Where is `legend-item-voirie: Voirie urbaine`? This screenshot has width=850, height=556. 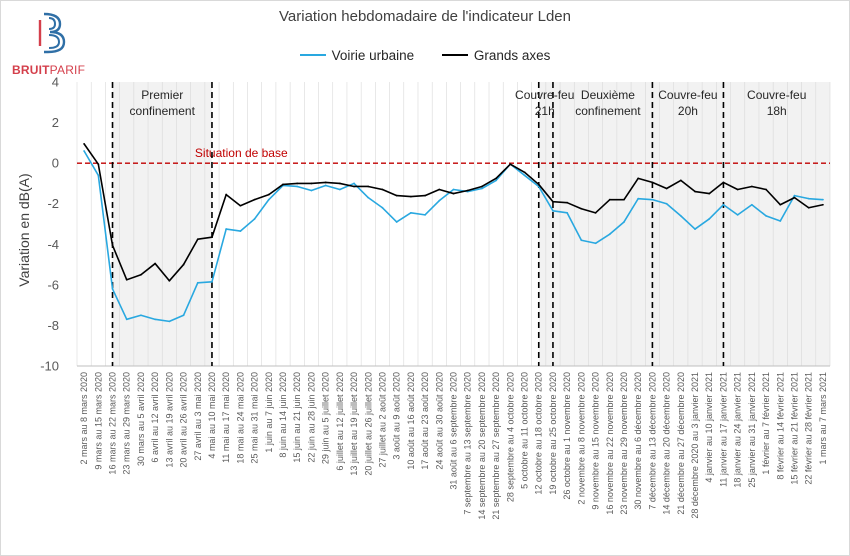 legend-item-voirie: Voirie urbaine is located at coordinates (356, 55).